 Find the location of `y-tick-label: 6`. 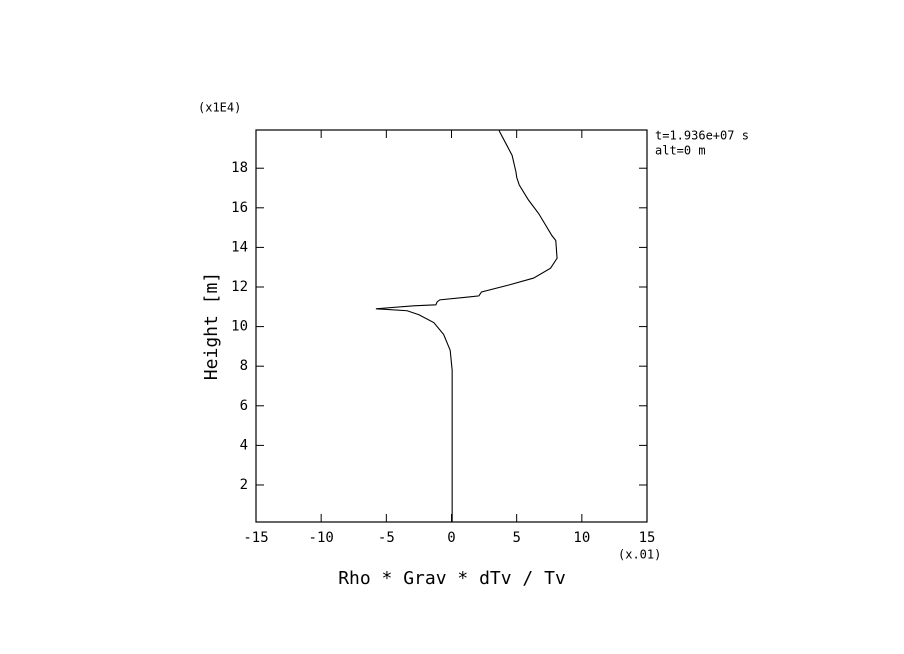

y-tick-label: 6 is located at coordinates (244, 406).